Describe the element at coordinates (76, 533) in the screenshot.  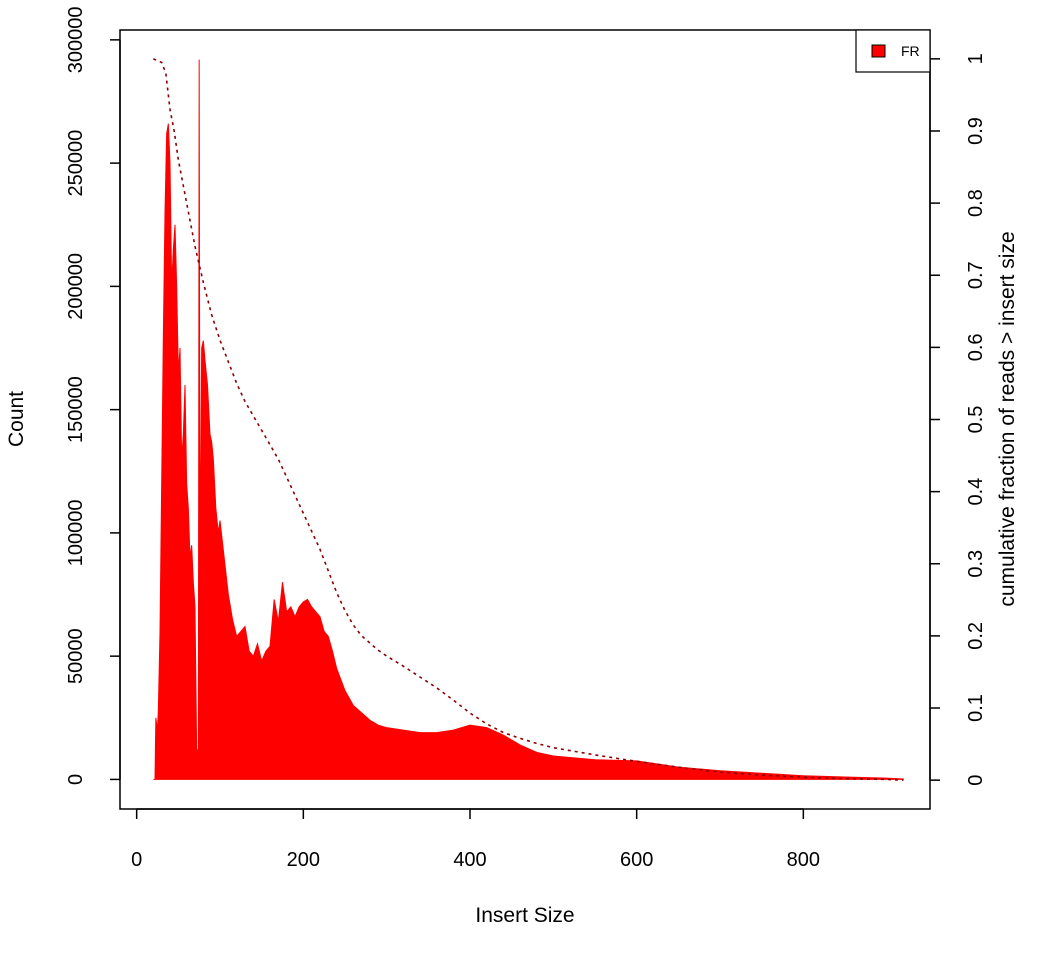
I see `y-tick-label: 100000` at that location.